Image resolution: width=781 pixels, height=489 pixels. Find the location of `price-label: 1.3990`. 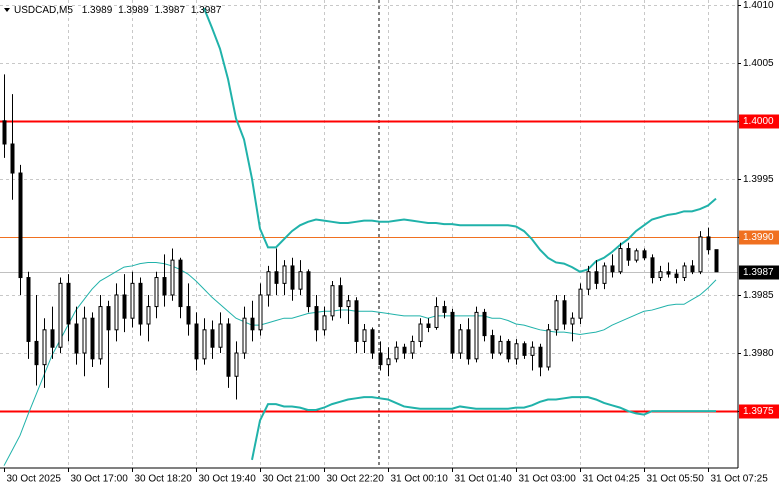

price-label: 1.3990 is located at coordinates (758, 237).